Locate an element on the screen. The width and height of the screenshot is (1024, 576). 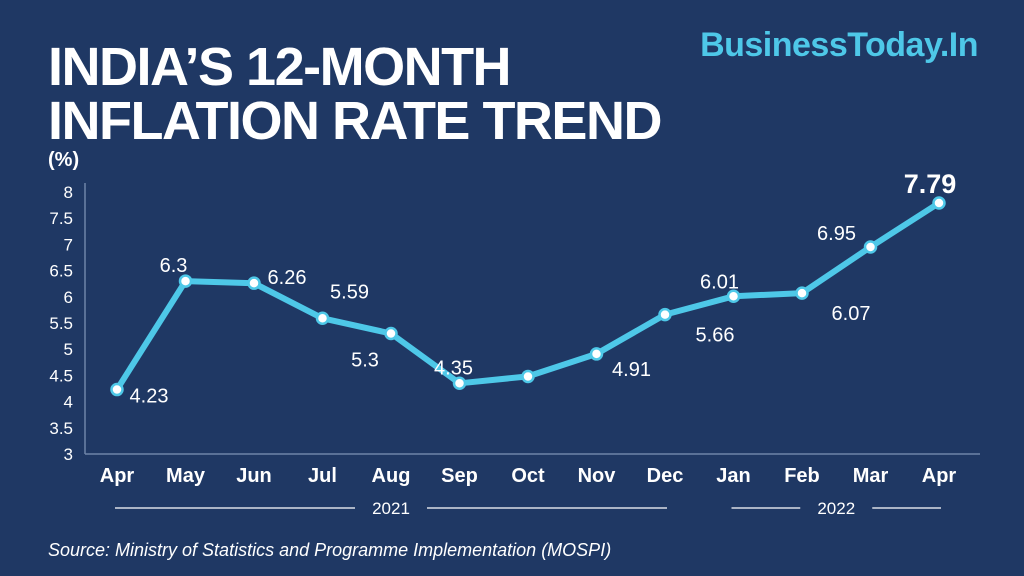
y-axis-label: (%) is located at coordinates (63, 160).